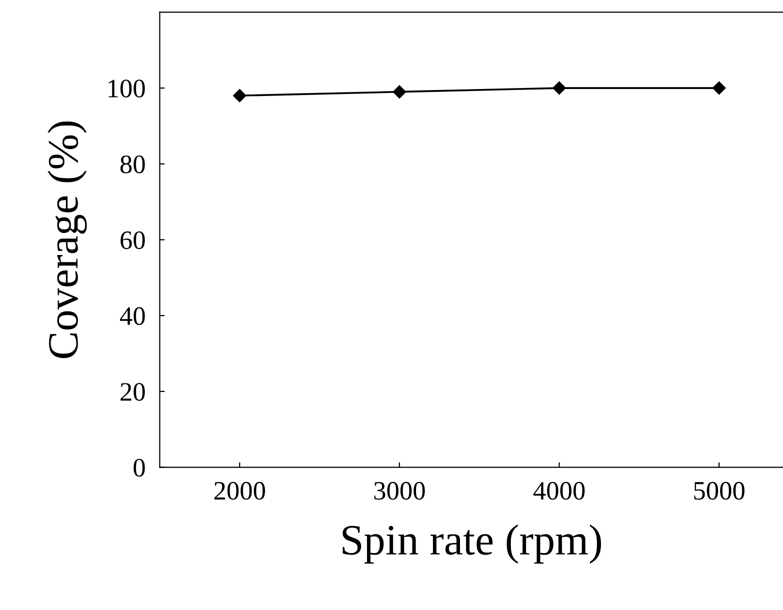 This screenshot has width=783, height=610. What do you see at coordinates (126, 89) in the screenshot?
I see `y-tick-label: 100` at bounding box center [126, 89].